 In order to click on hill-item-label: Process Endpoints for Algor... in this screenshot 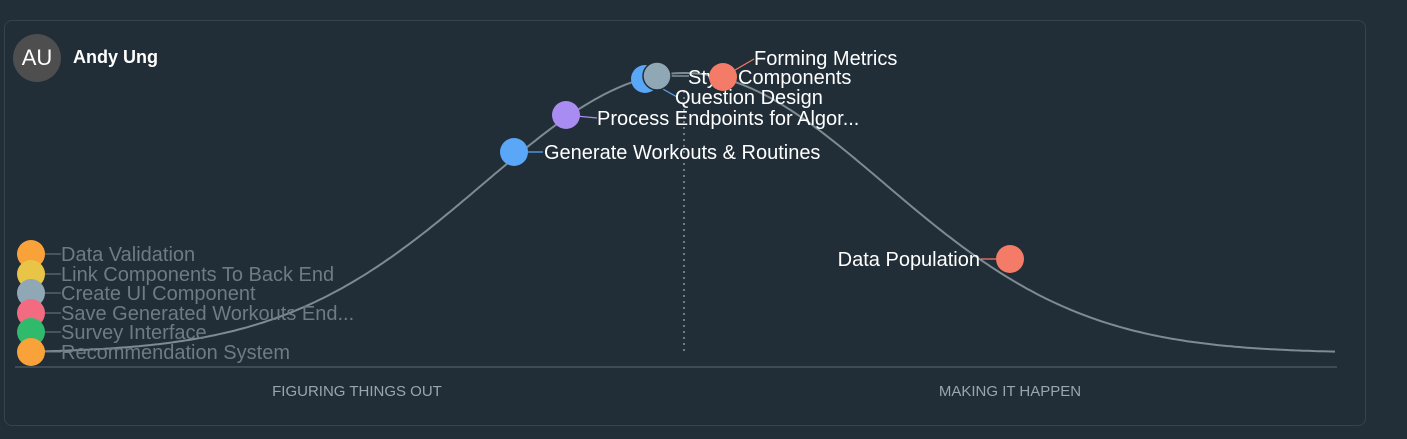, I will do `click(728, 119)`.